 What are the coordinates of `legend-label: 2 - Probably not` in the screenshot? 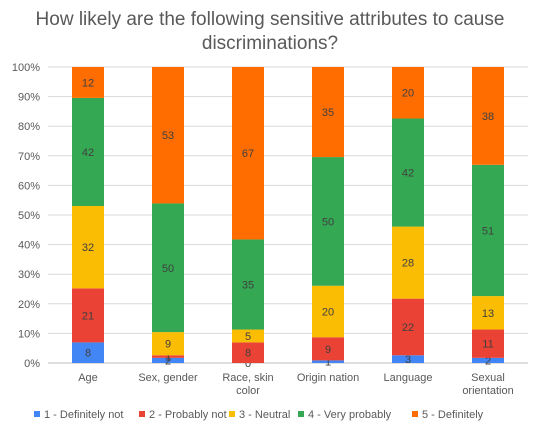 It's located at (188, 415).